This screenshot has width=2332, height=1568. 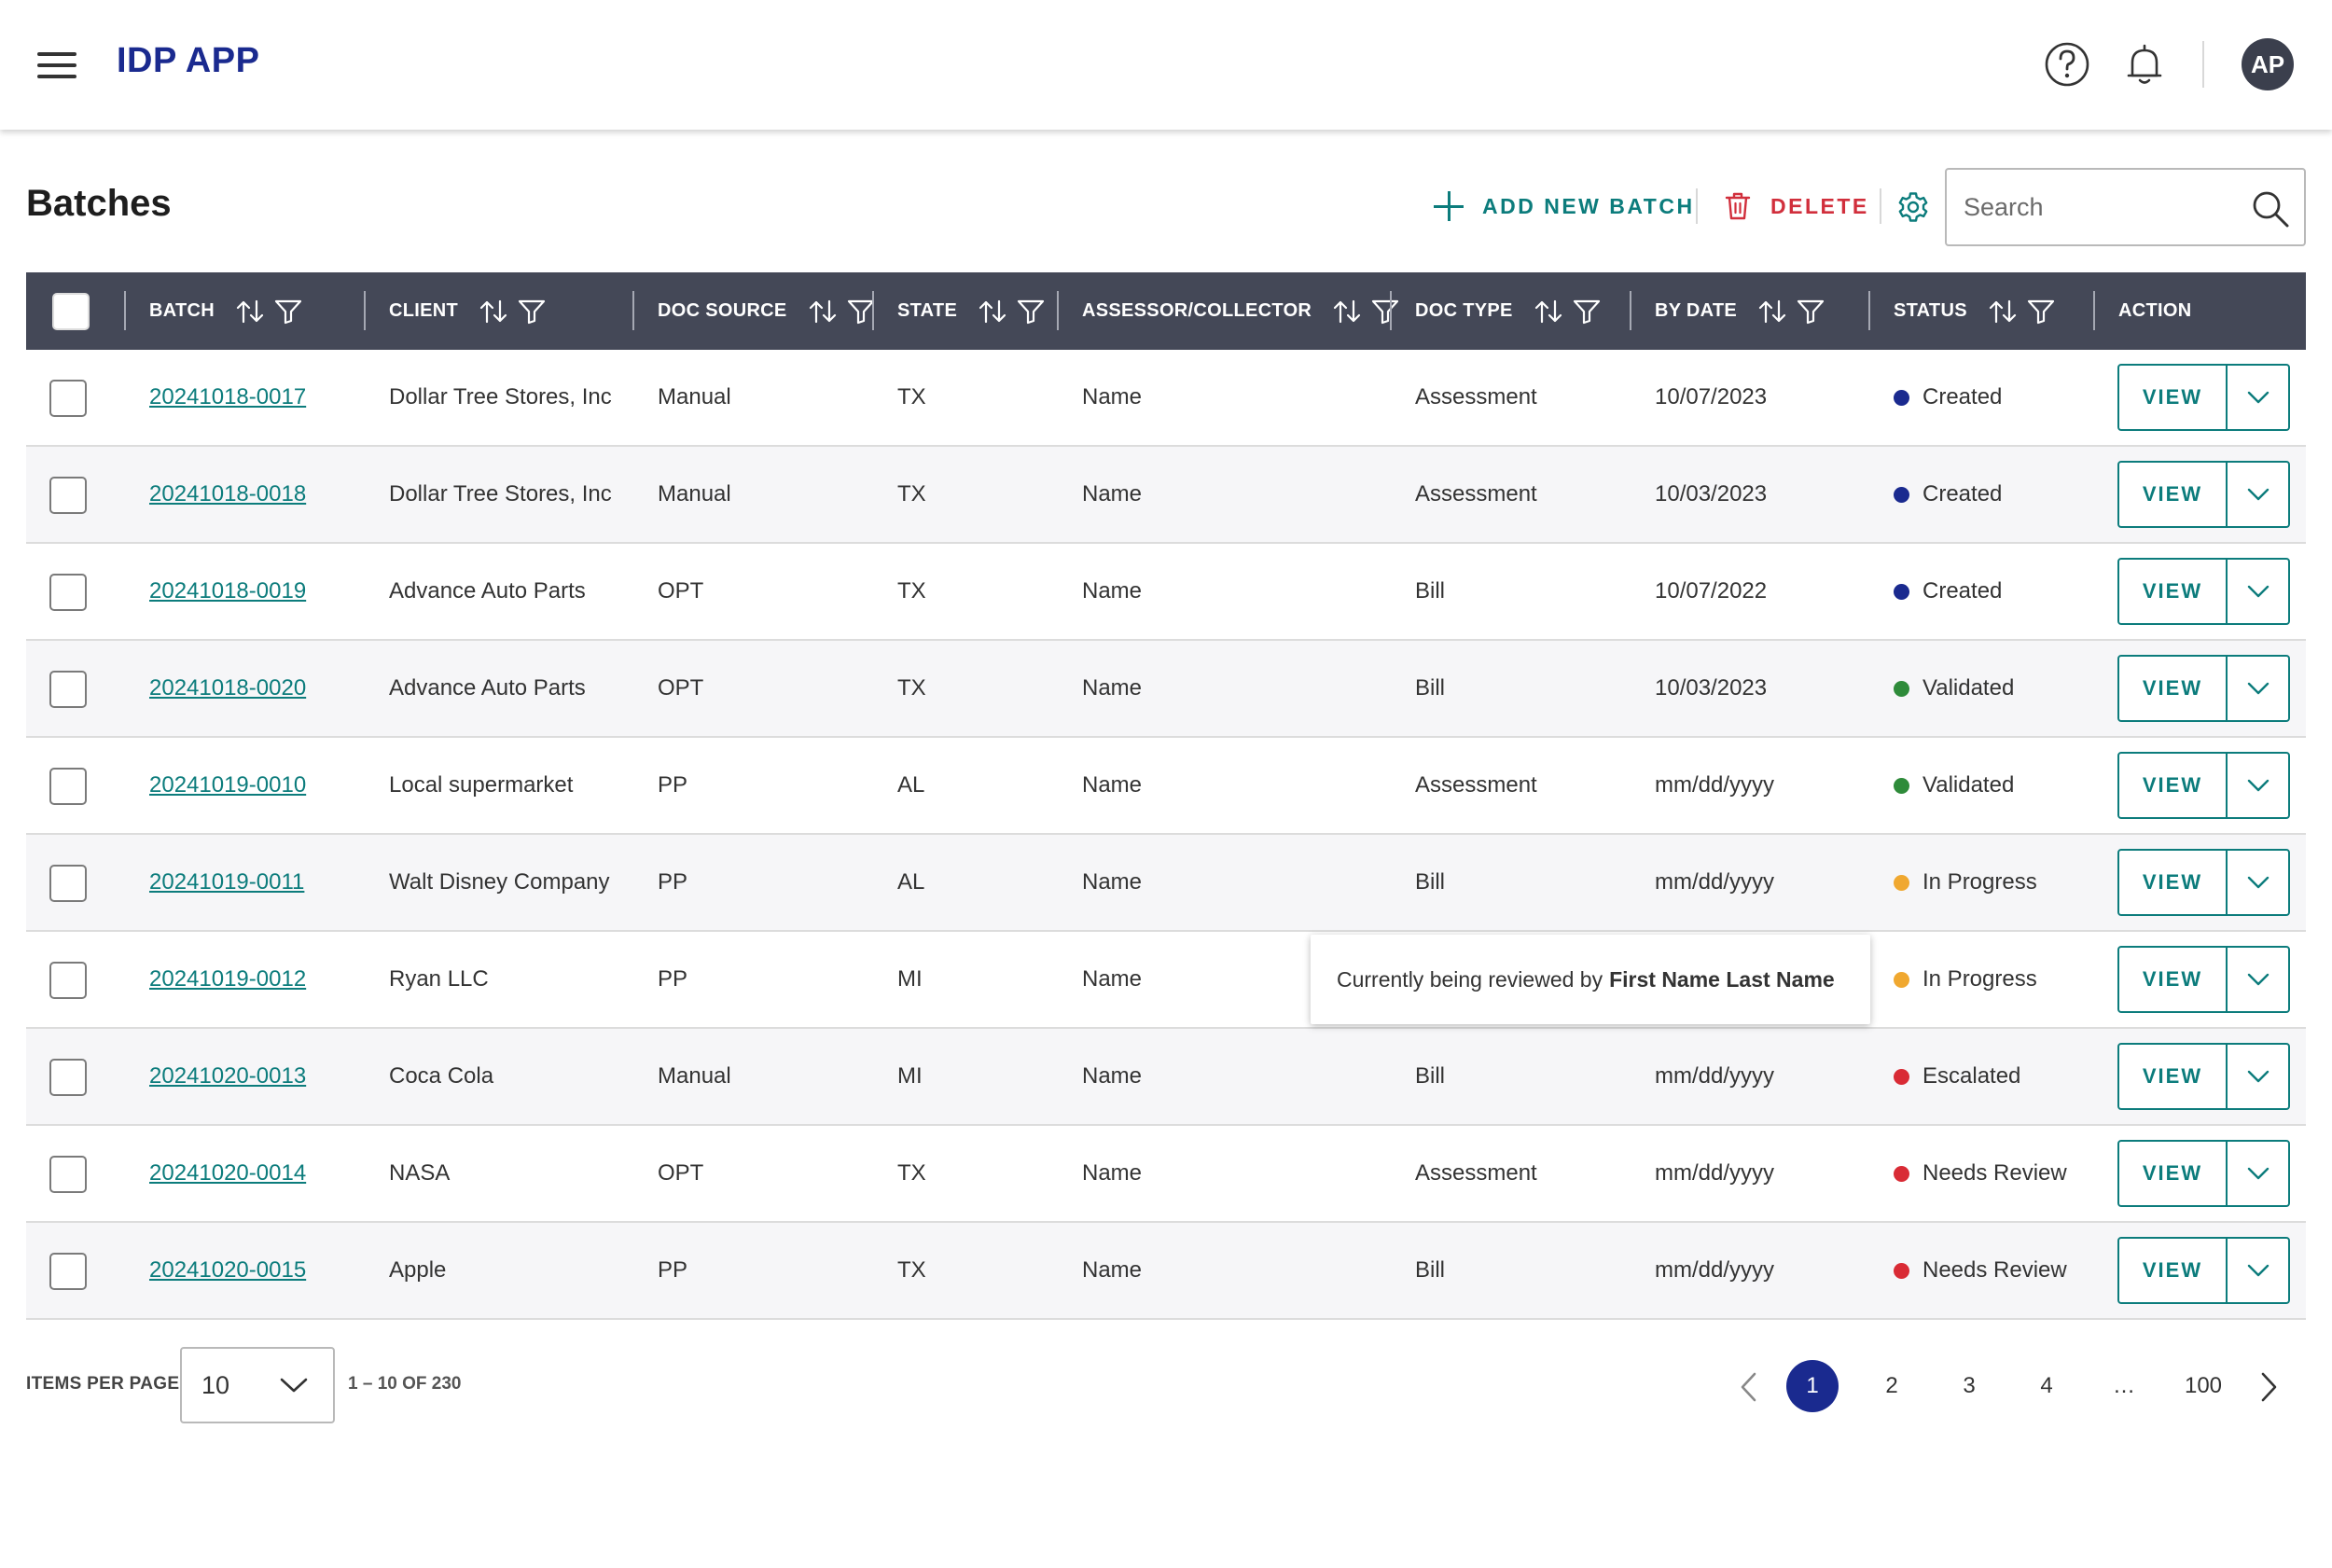 What do you see at coordinates (1980, 882) in the screenshot?
I see `status-label: In Progress` at bounding box center [1980, 882].